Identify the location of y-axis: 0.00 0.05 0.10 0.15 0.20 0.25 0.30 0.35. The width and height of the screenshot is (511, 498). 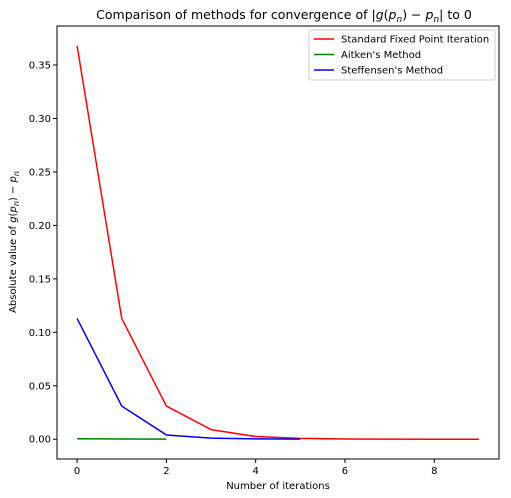
(43, 253).